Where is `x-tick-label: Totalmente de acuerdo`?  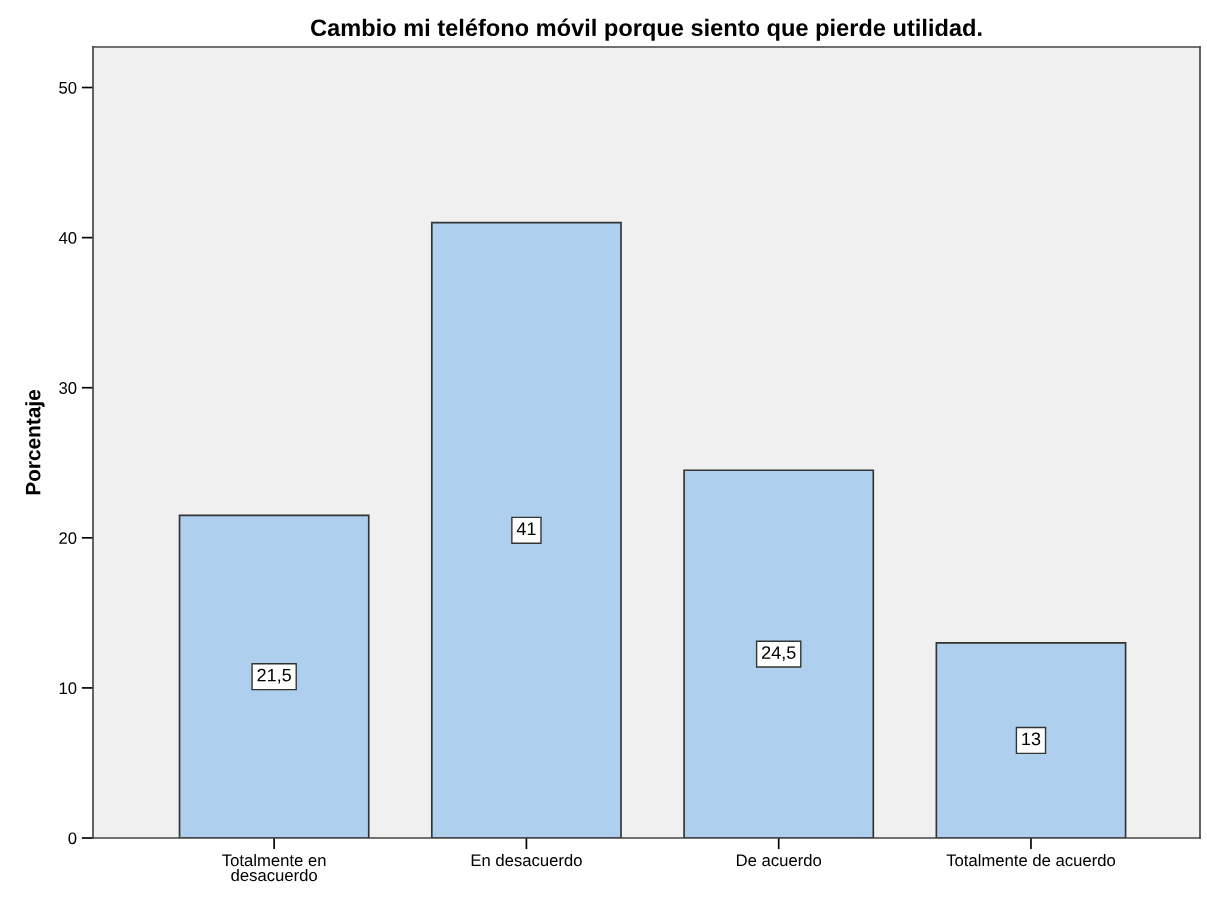 x-tick-label: Totalmente de acuerdo is located at coordinates (1031, 860).